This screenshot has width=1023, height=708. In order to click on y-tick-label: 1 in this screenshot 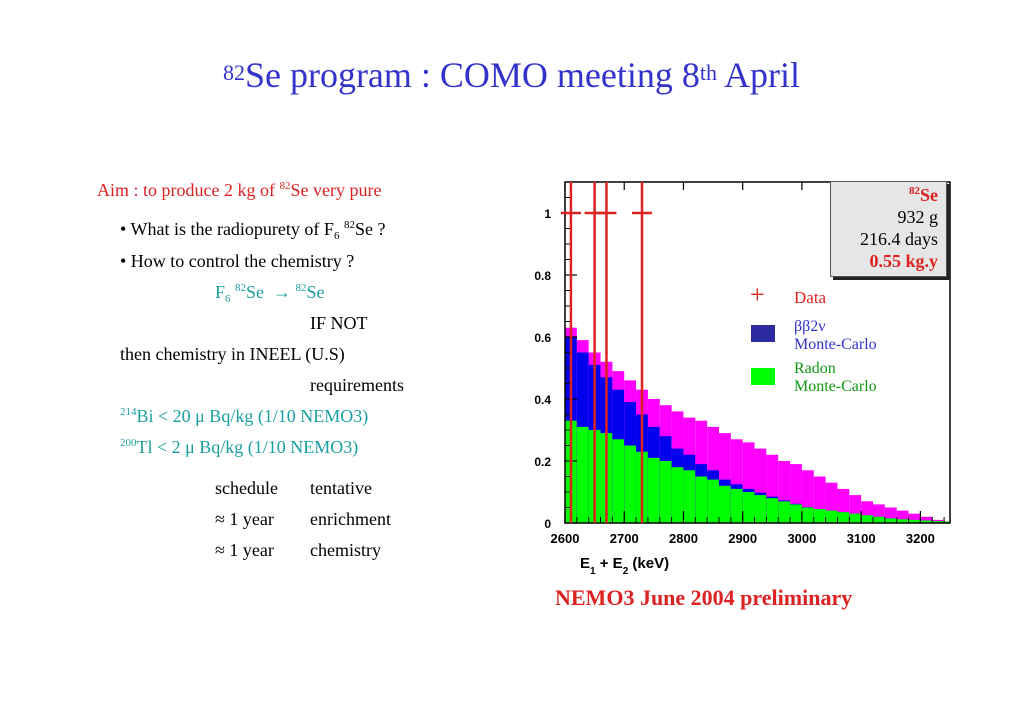, I will do `click(547, 214)`.